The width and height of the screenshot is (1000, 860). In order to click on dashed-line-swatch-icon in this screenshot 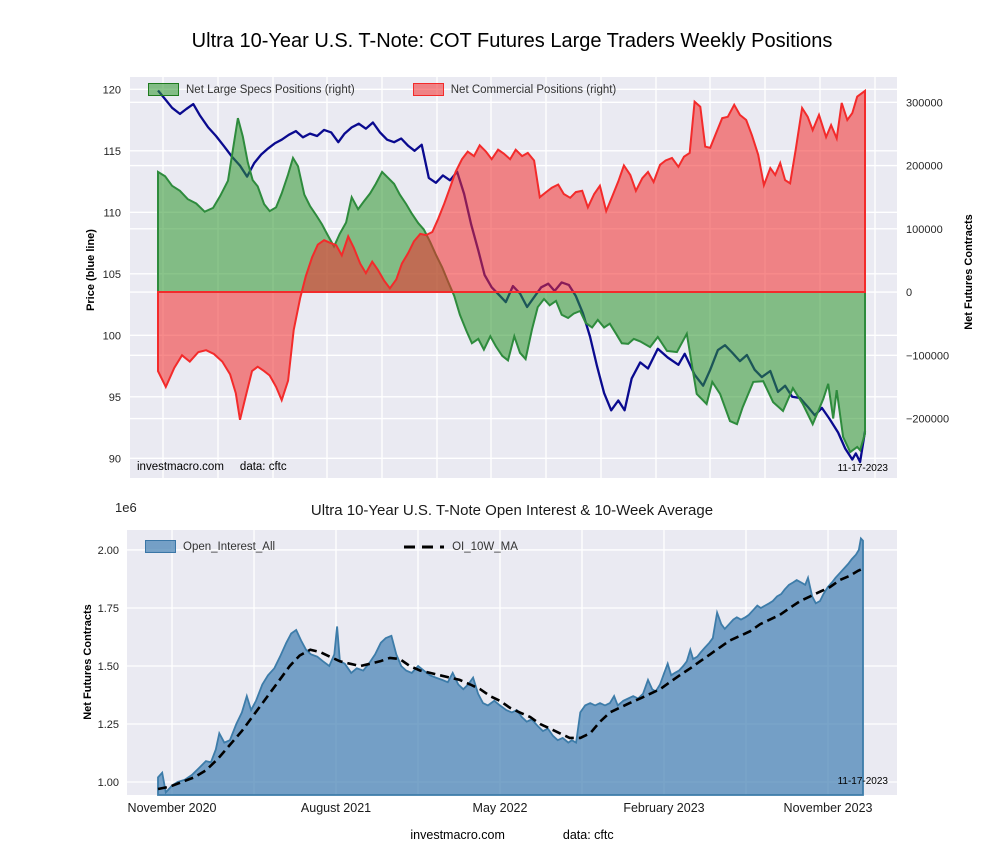, I will do `click(424, 546)`.